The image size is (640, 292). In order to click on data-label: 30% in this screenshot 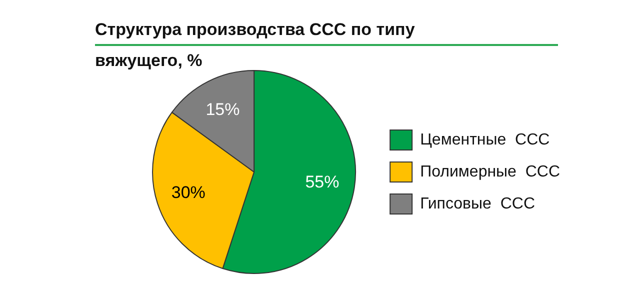, I will do `click(188, 192)`.